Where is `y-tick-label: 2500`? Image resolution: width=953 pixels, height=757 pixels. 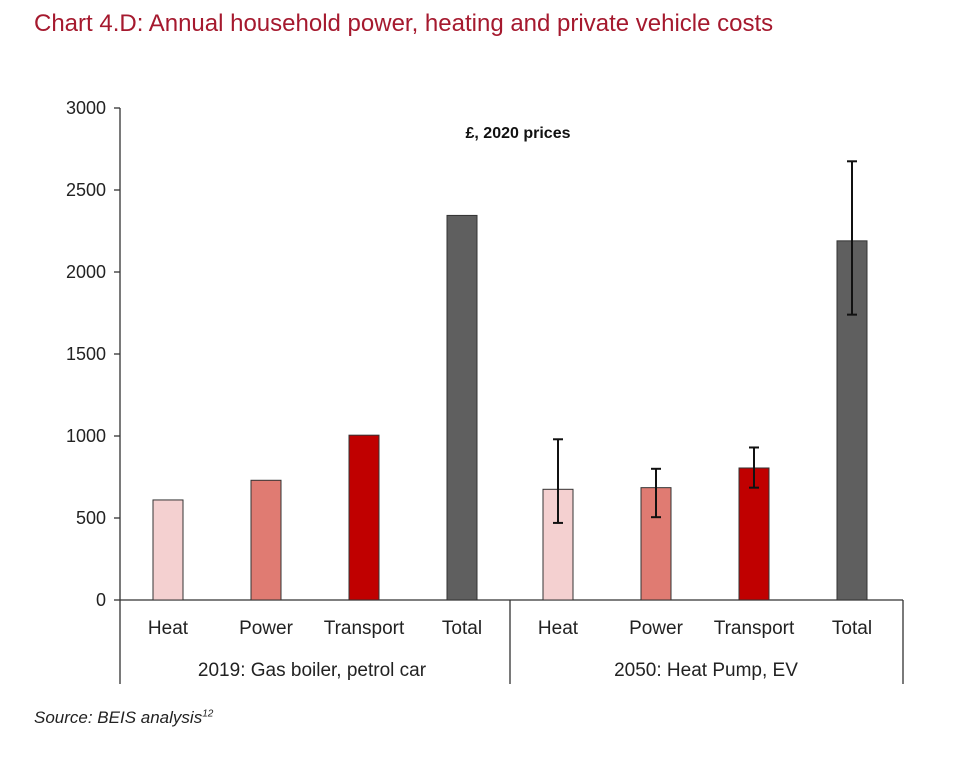
y-tick-label: 2500 is located at coordinates (86, 190).